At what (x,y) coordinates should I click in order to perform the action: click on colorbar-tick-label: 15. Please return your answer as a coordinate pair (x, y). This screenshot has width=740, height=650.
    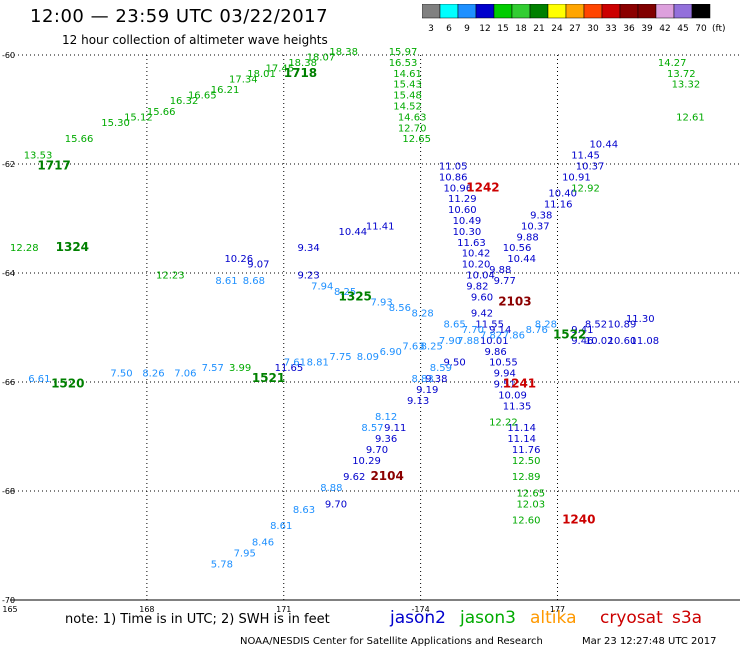
    Looking at the image, I should click on (502, 29).